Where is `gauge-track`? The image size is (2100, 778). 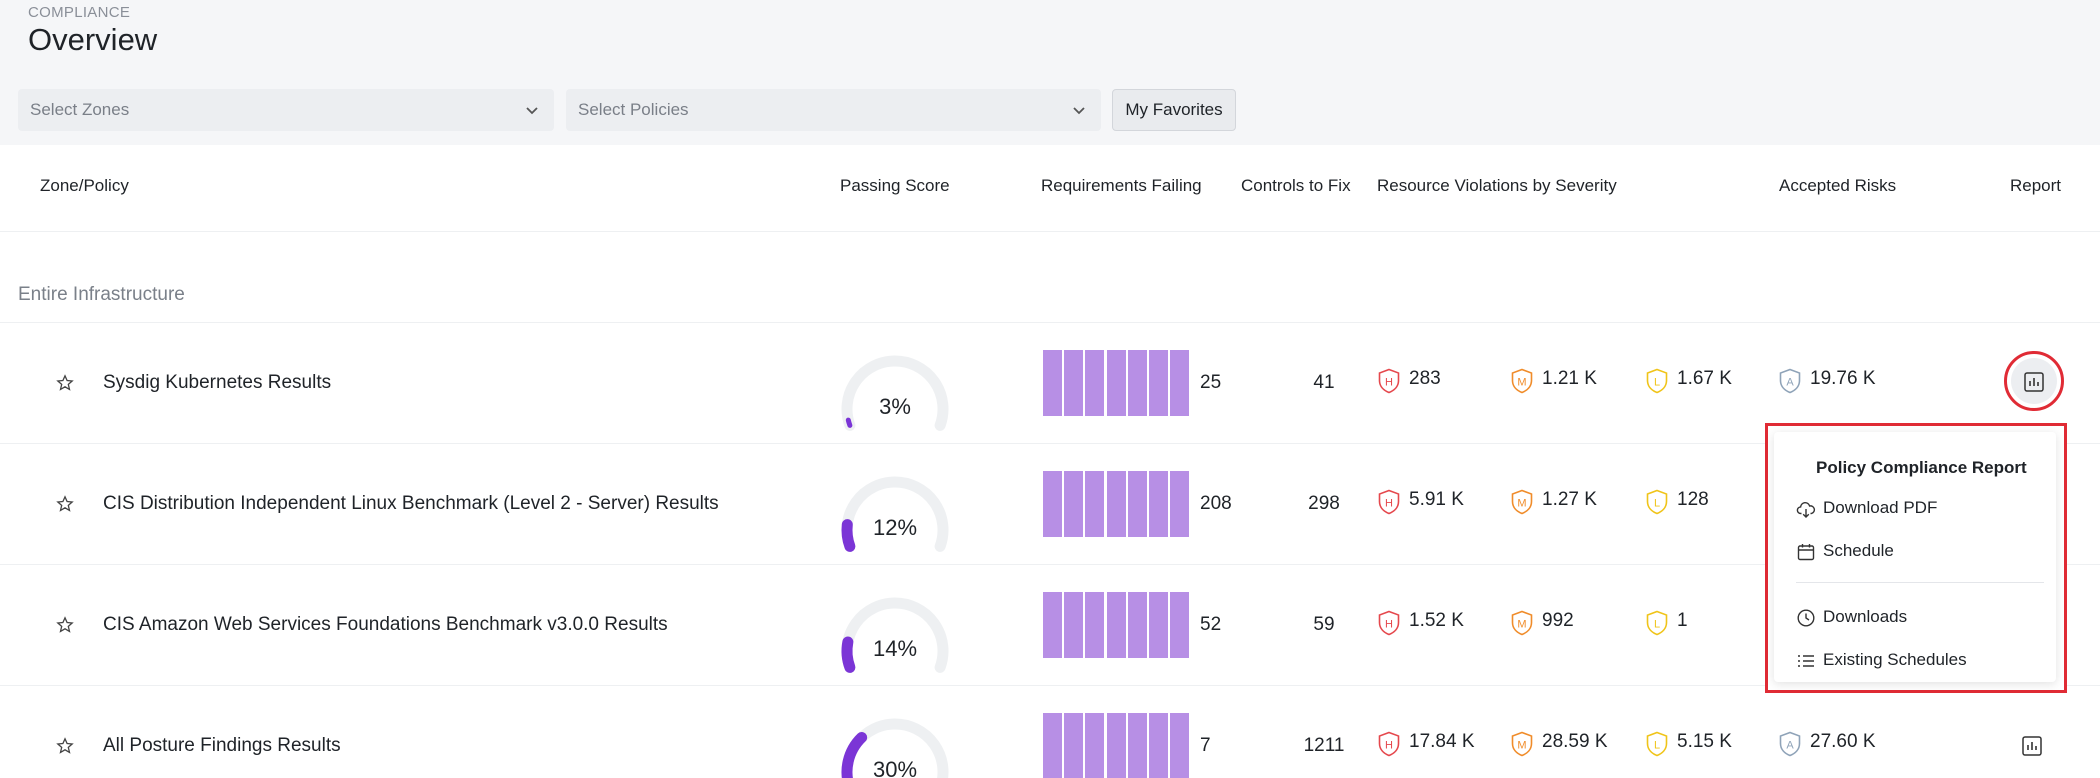 gauge-track is located at coordinates (895, 393).